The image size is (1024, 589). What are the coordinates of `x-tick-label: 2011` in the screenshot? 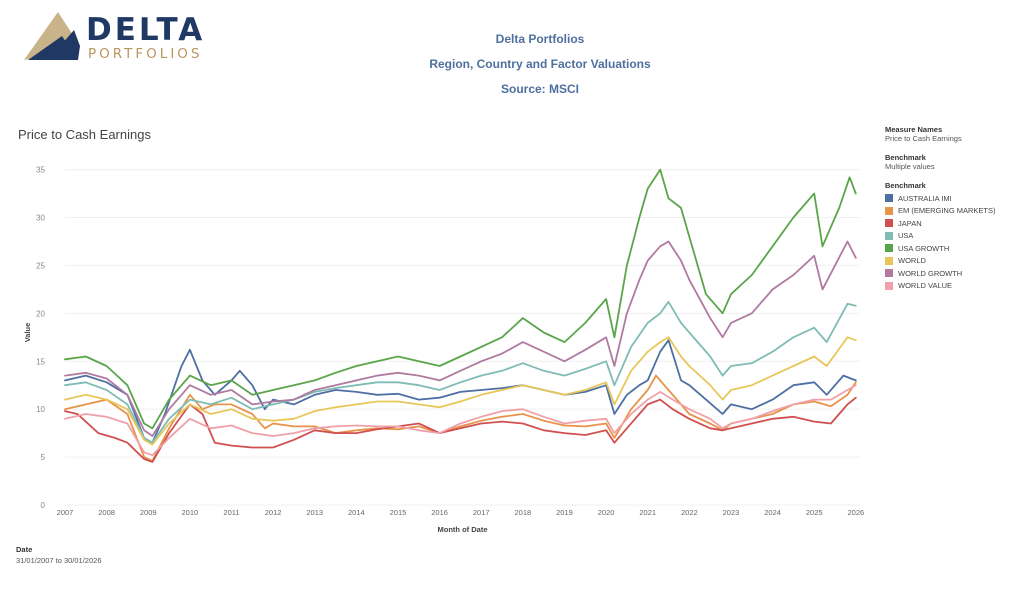 It's located at (231, 512).